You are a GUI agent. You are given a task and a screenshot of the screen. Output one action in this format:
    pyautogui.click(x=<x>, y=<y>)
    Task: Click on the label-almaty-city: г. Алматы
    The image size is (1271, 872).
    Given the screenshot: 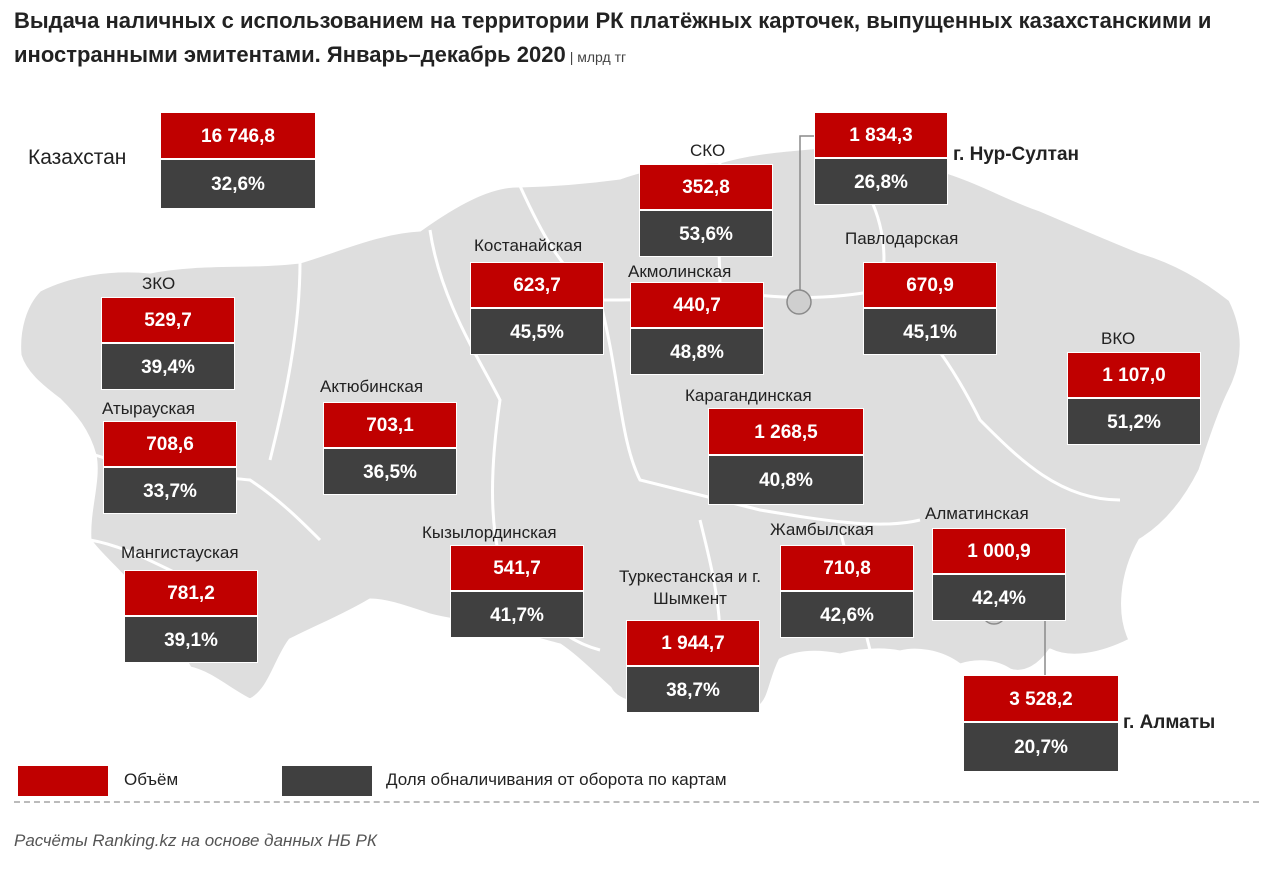 What is the action you would take?
    pyautogui.click(x=1169, y=722)
    